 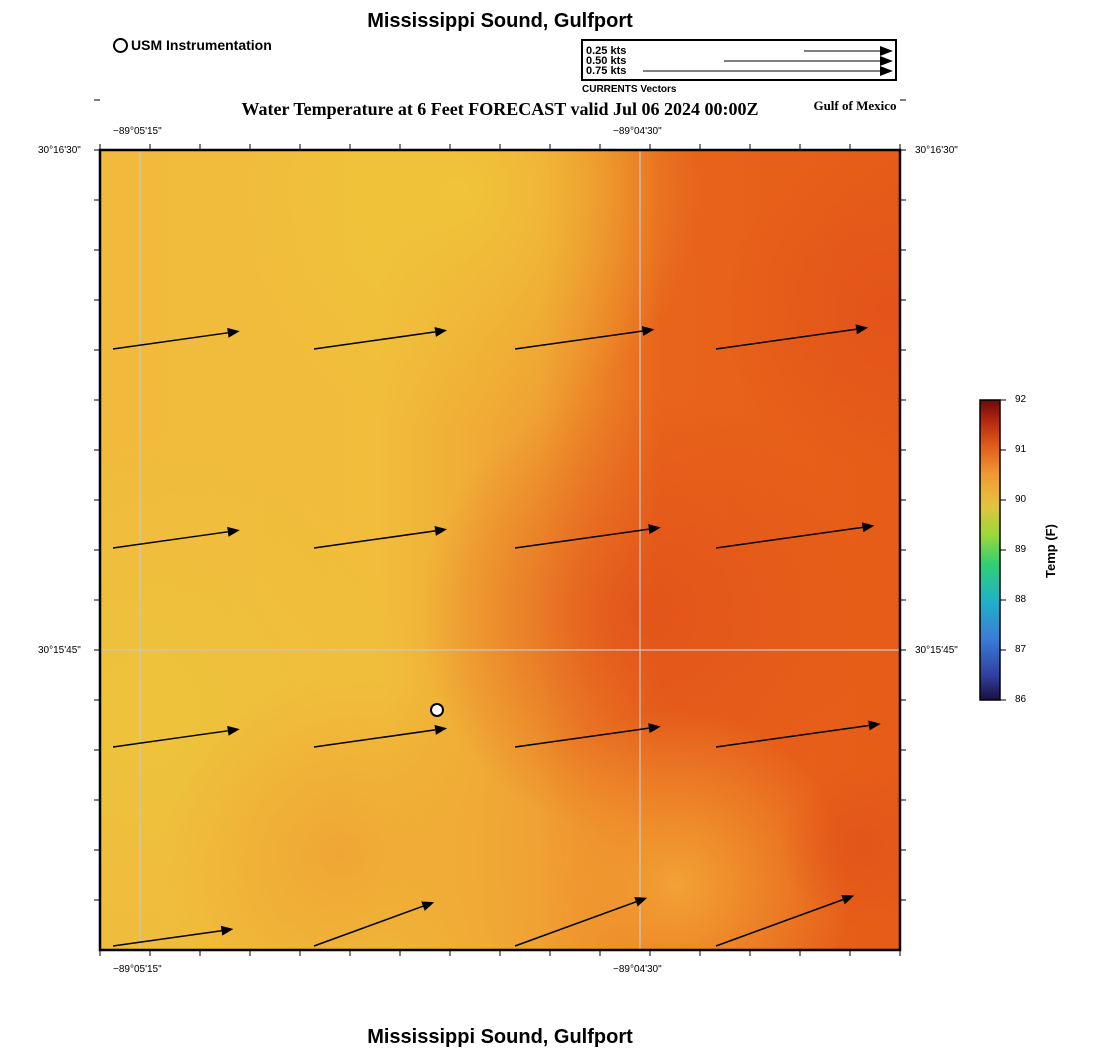 I want to click on lon-label-bottom-2: −89°04'30", so click(x=637, y=969).